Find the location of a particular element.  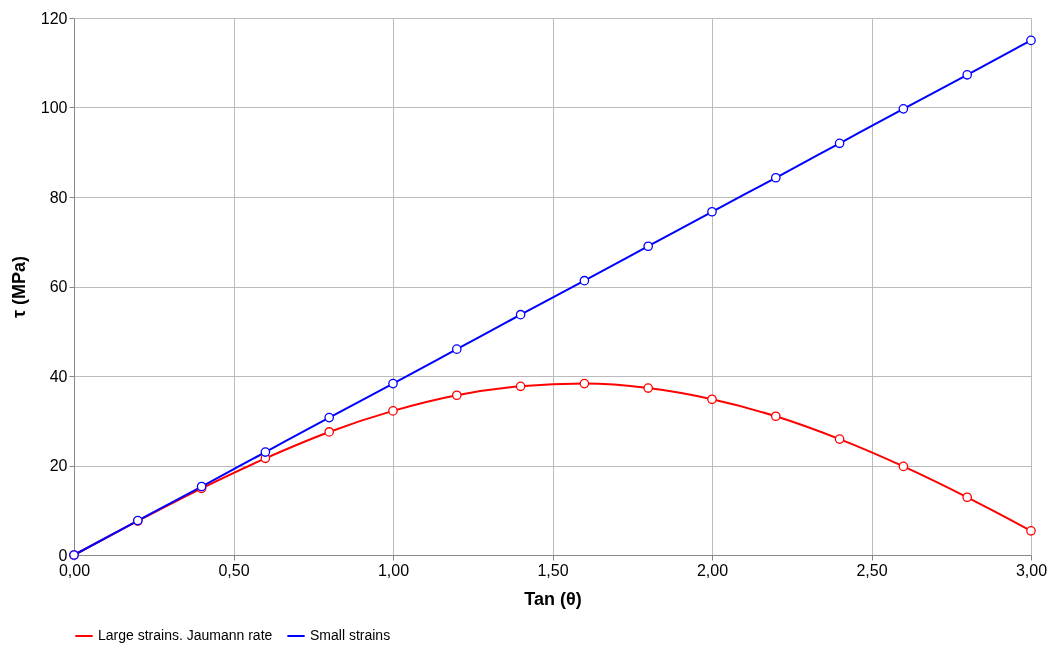

x-tick-label: 0,00 is located at coordinates (74, 570).